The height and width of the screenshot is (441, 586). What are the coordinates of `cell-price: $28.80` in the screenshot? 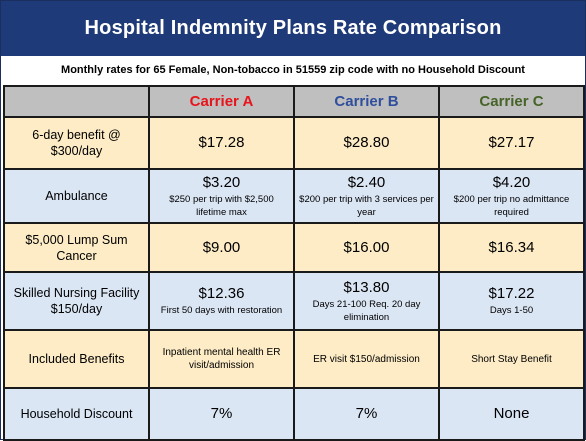 It's located at (366, 142).